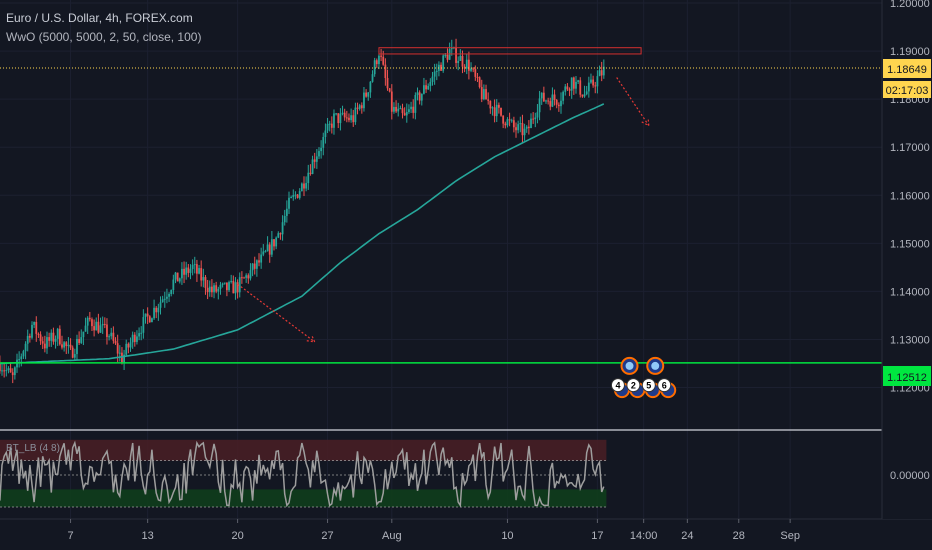 The height and width of the screenshot is (550, 932). I want to click on time-tick-label: 24, so click(687, 536).